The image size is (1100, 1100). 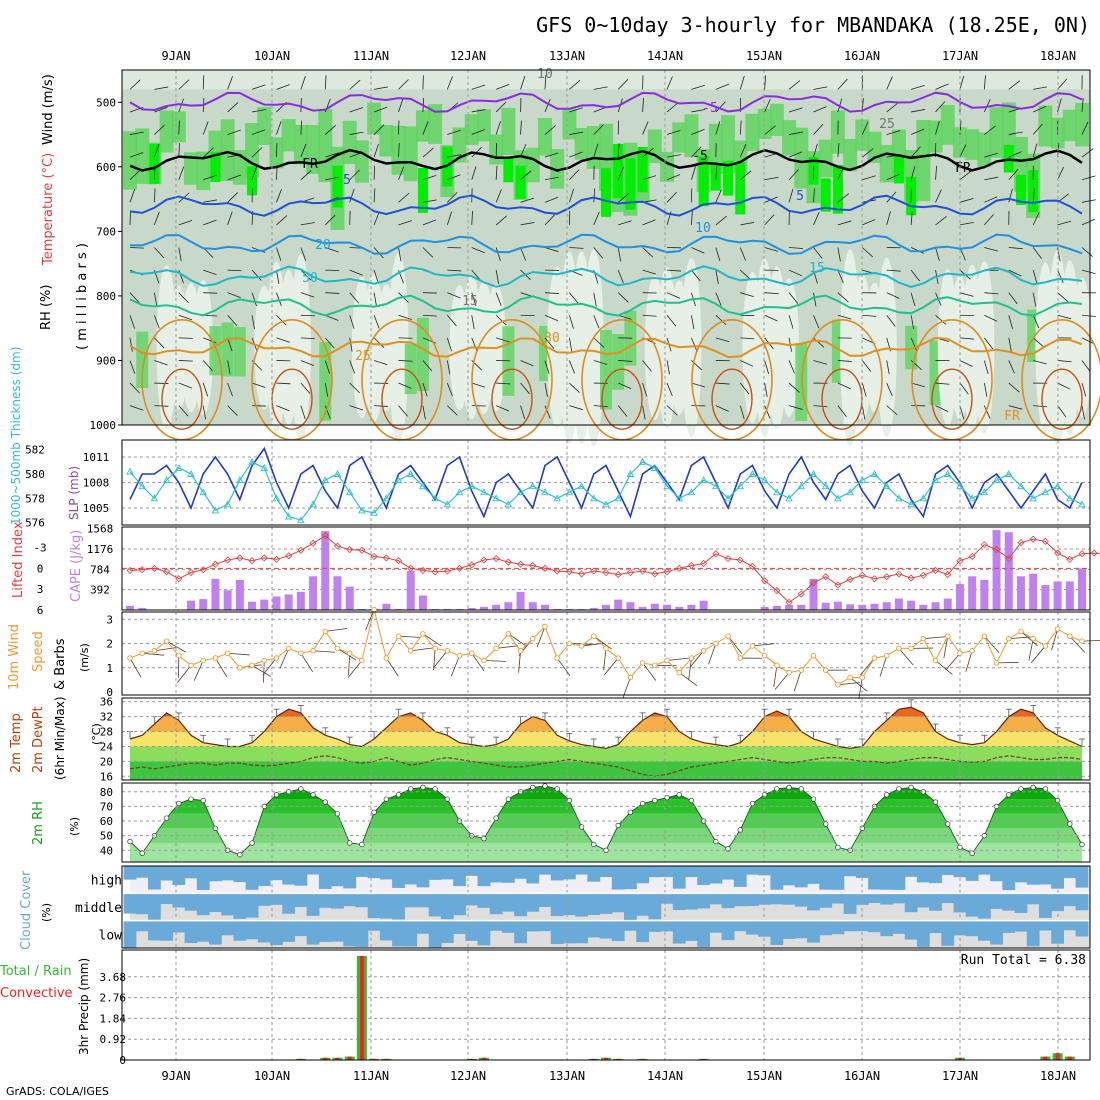 I want to click on dewpt-axis-label: 2m DewPt, so click(x=38, y=739).